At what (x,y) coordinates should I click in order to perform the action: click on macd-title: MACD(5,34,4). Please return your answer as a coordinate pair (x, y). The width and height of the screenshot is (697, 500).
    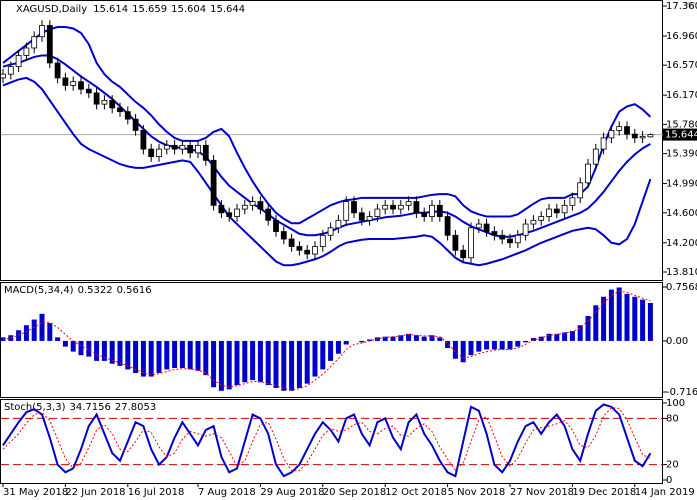
    Looking at the image, I should click on (39, 290).